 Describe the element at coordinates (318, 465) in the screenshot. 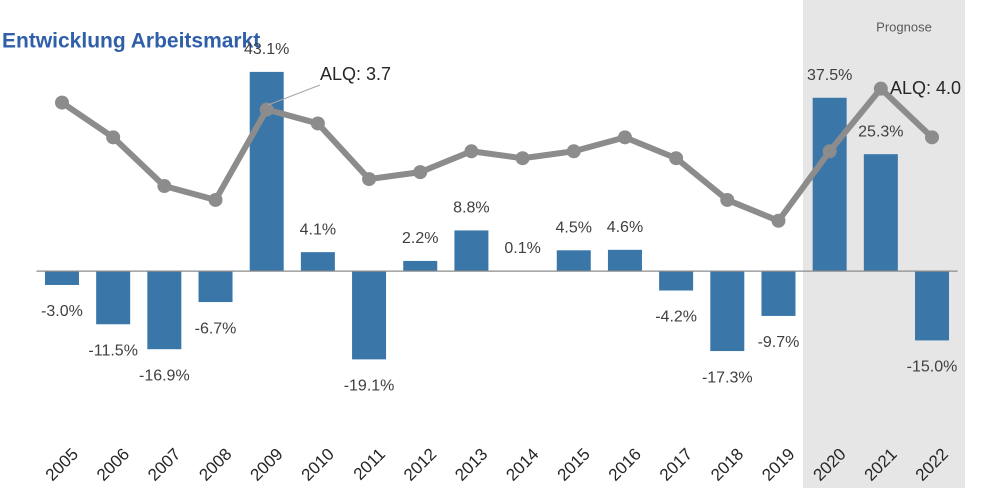

I see `x-tick-label: 2010` at that location.